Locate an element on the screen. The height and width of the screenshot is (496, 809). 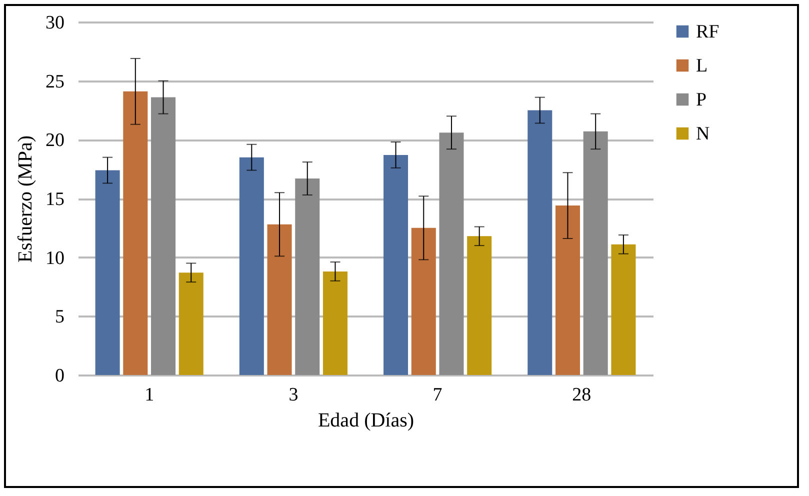
x-tick-label: 28 is located at coordinates (582, 395).